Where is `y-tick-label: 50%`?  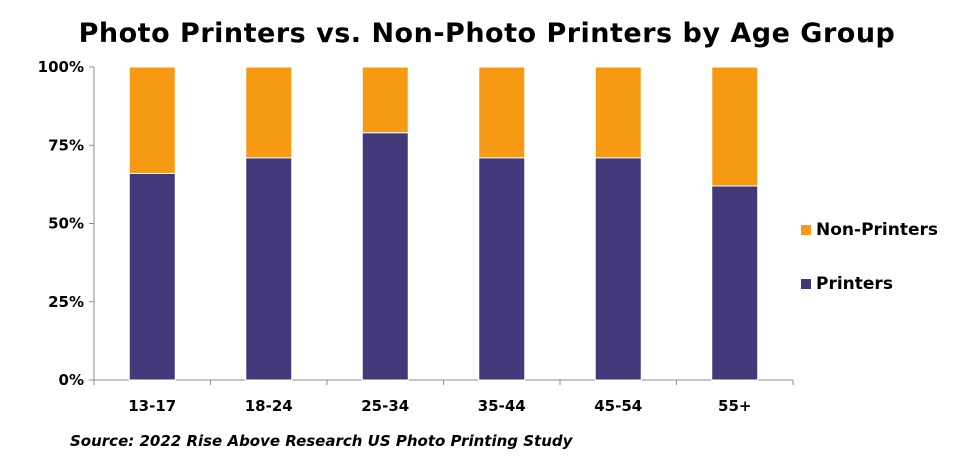
y-tick-label: 50% is located at coordinates (66, 224).